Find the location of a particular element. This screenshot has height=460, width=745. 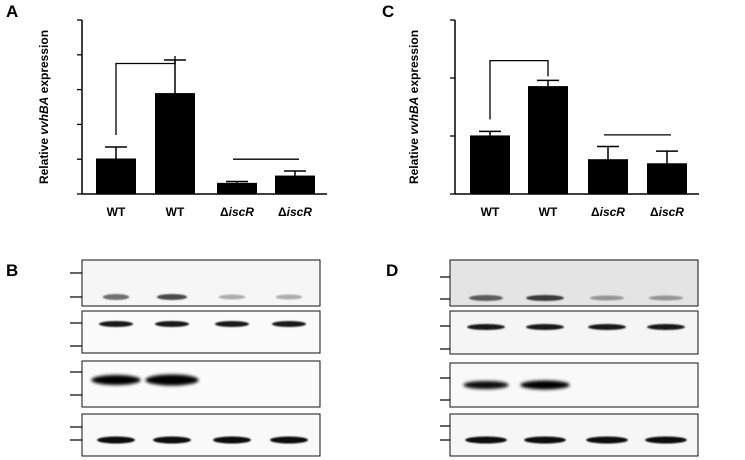

panel-letter-a: A is located at coordinates (12, 11).